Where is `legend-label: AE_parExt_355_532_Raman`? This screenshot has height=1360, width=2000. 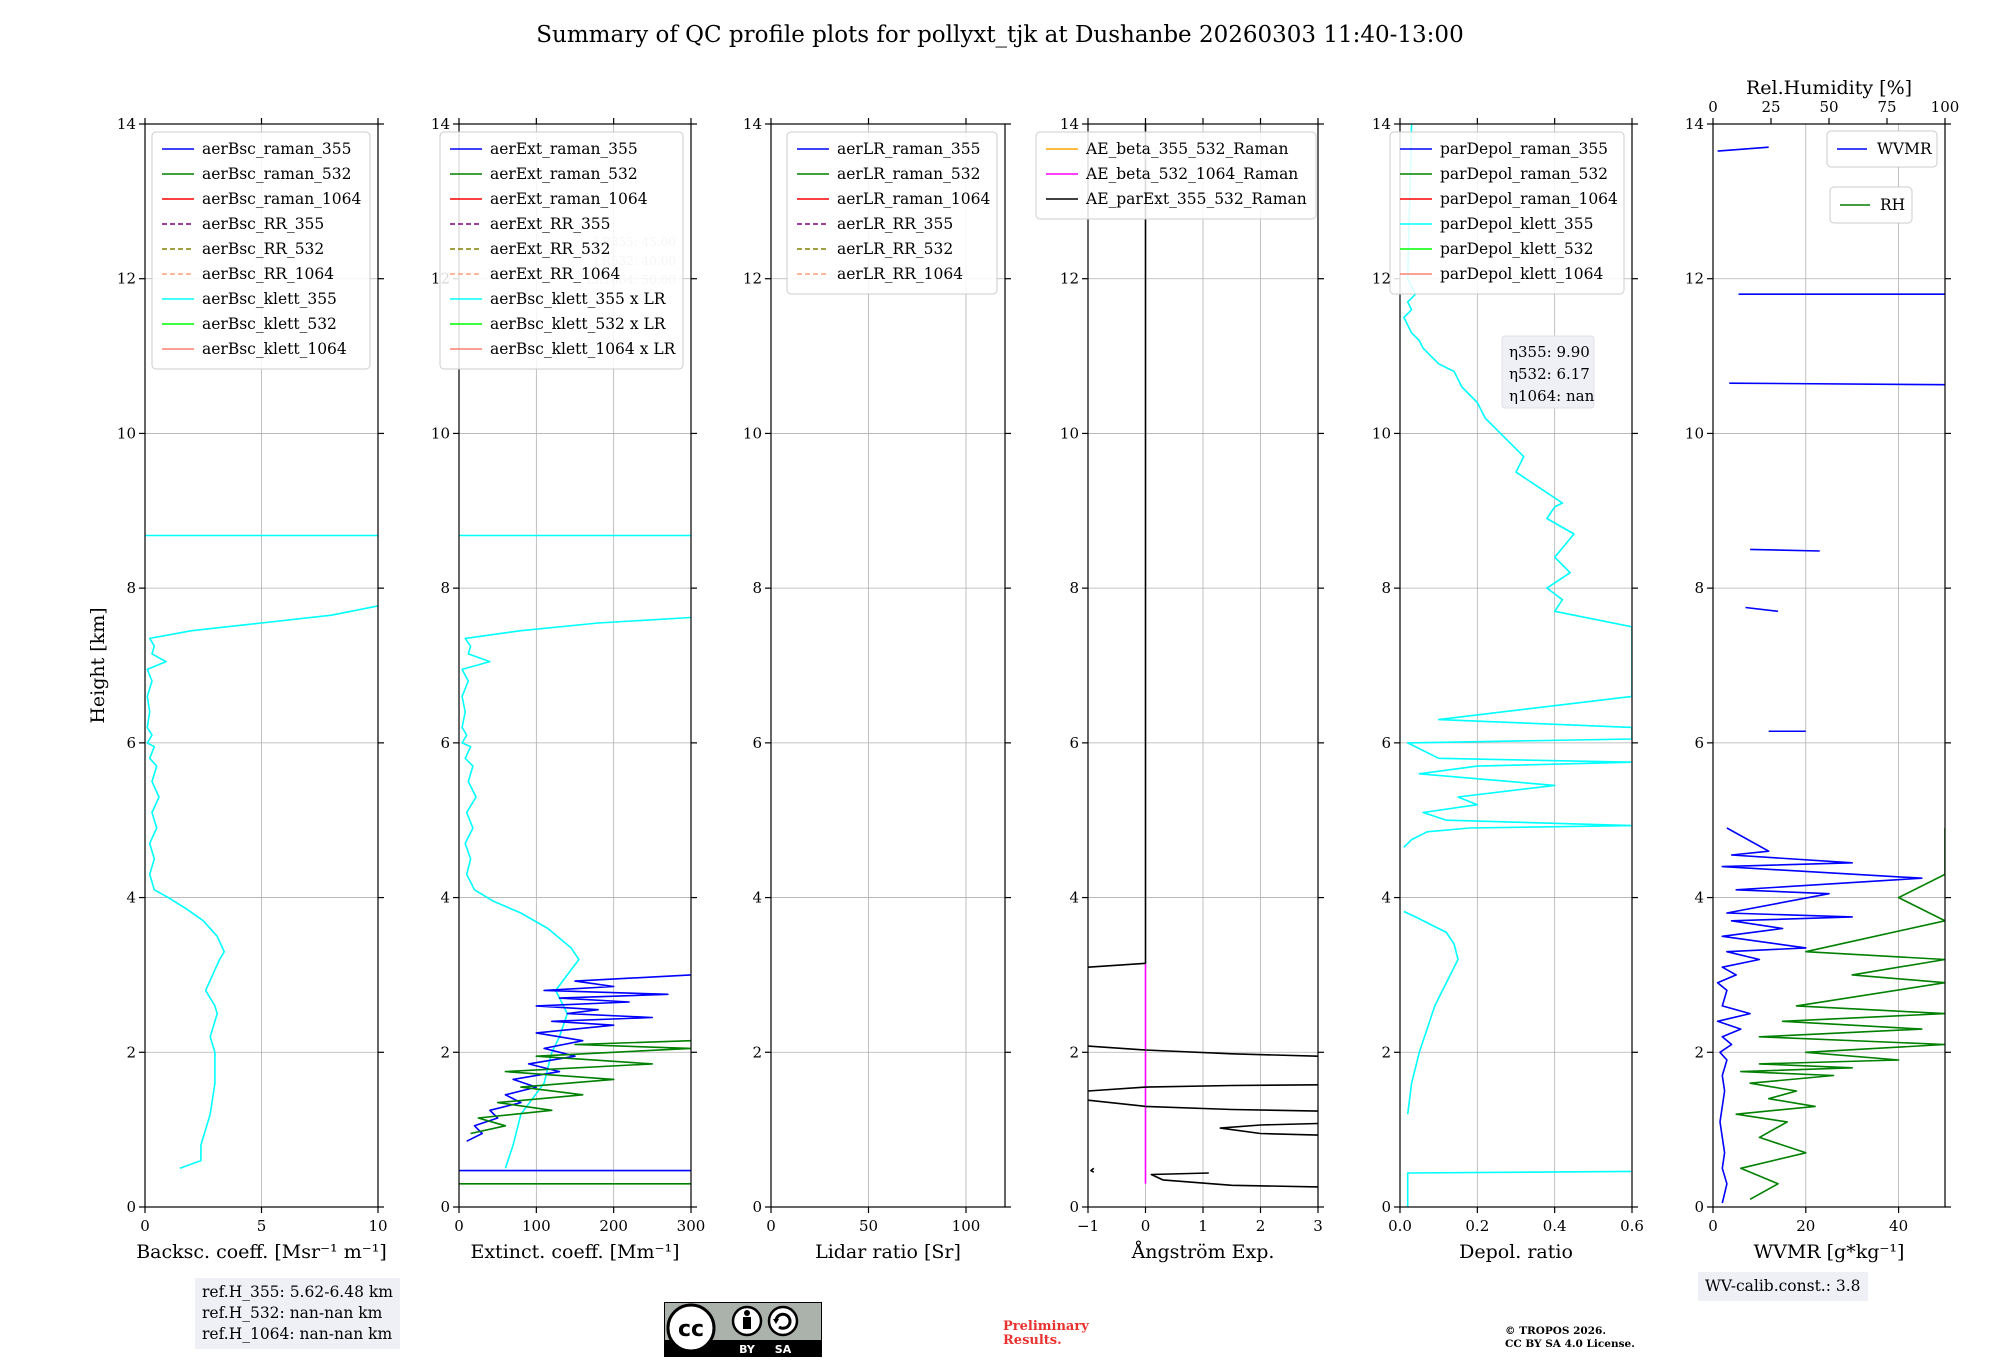
legend-label: AE_parExt_355_532_Raman is located at coordinates (1196, 199).